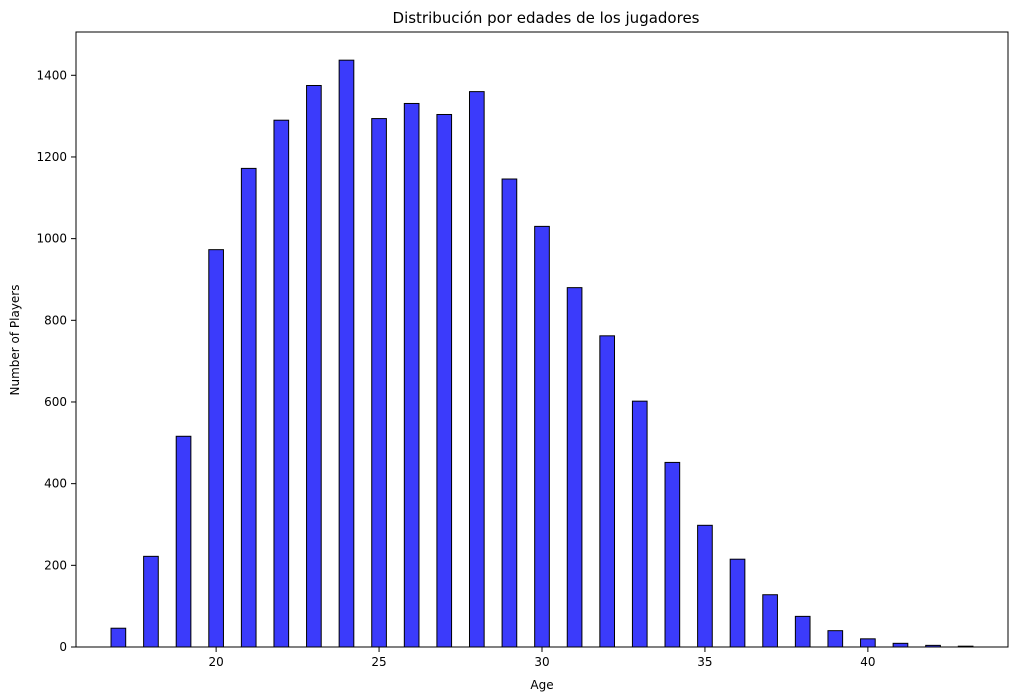 Image resolution: width=1014 pixels, height=700 pixels. Describe the element at coordinates (704, 662) in the screenshot. I see `x-tick-label: 35` at that location.